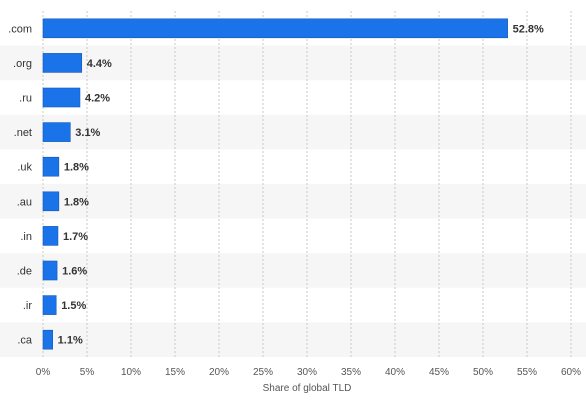 Image resolution: width=586 pixels, height=403 pixels. I want to click on value-label: 4.4%, so click(99, 64).